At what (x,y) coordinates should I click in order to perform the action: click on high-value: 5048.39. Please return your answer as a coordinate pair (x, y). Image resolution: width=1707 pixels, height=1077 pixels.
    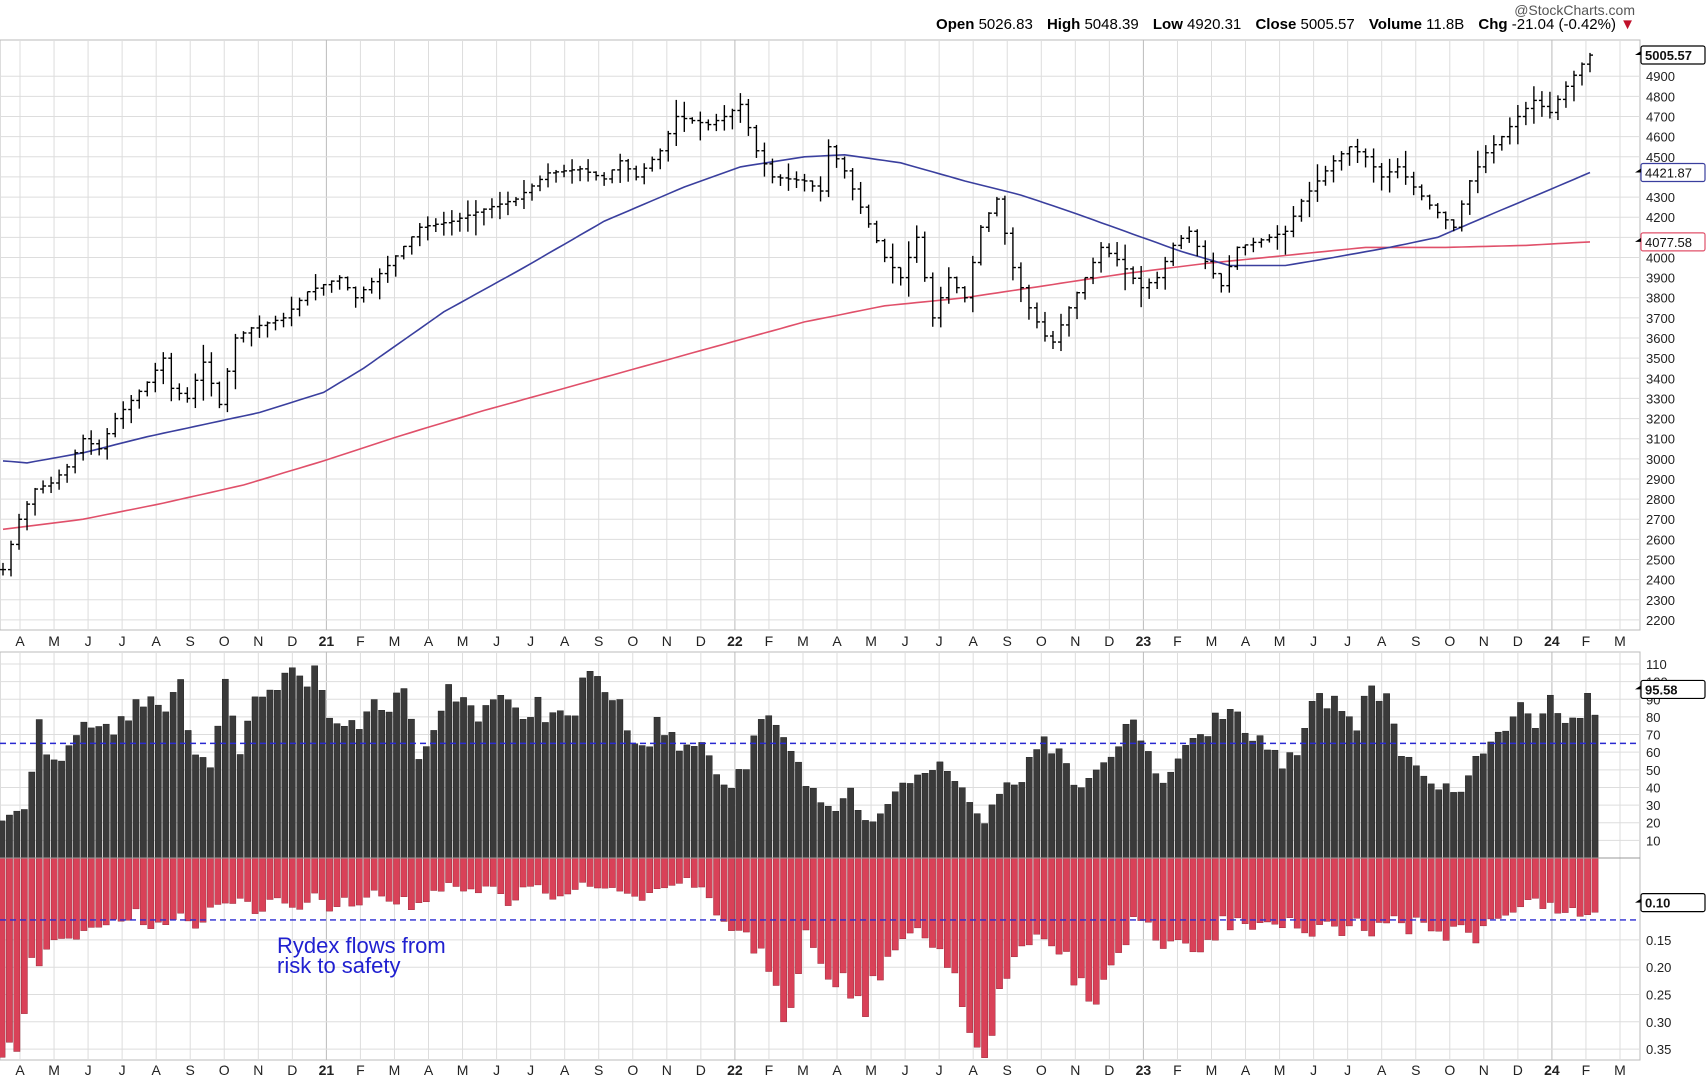
    Looking at the image, I should click on (1111, 24).